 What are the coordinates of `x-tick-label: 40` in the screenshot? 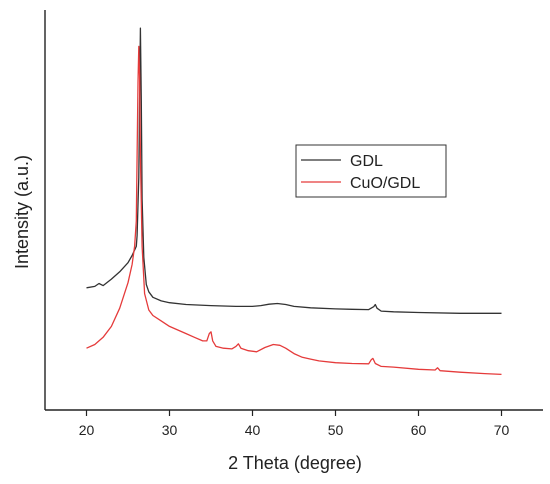 It's located at (253, 430).